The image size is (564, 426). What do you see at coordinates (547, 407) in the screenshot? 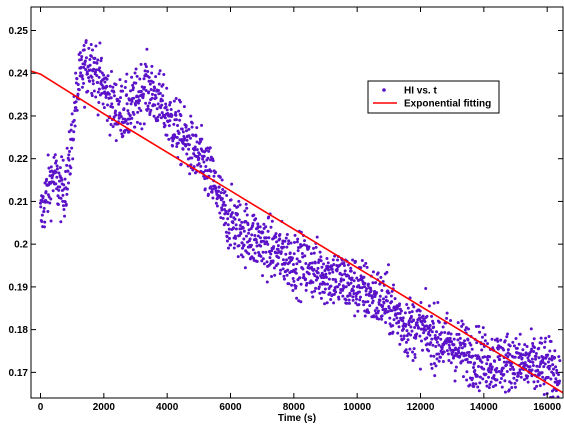
I see `x-tick-label: 16000` at bounding box center [547, 407].